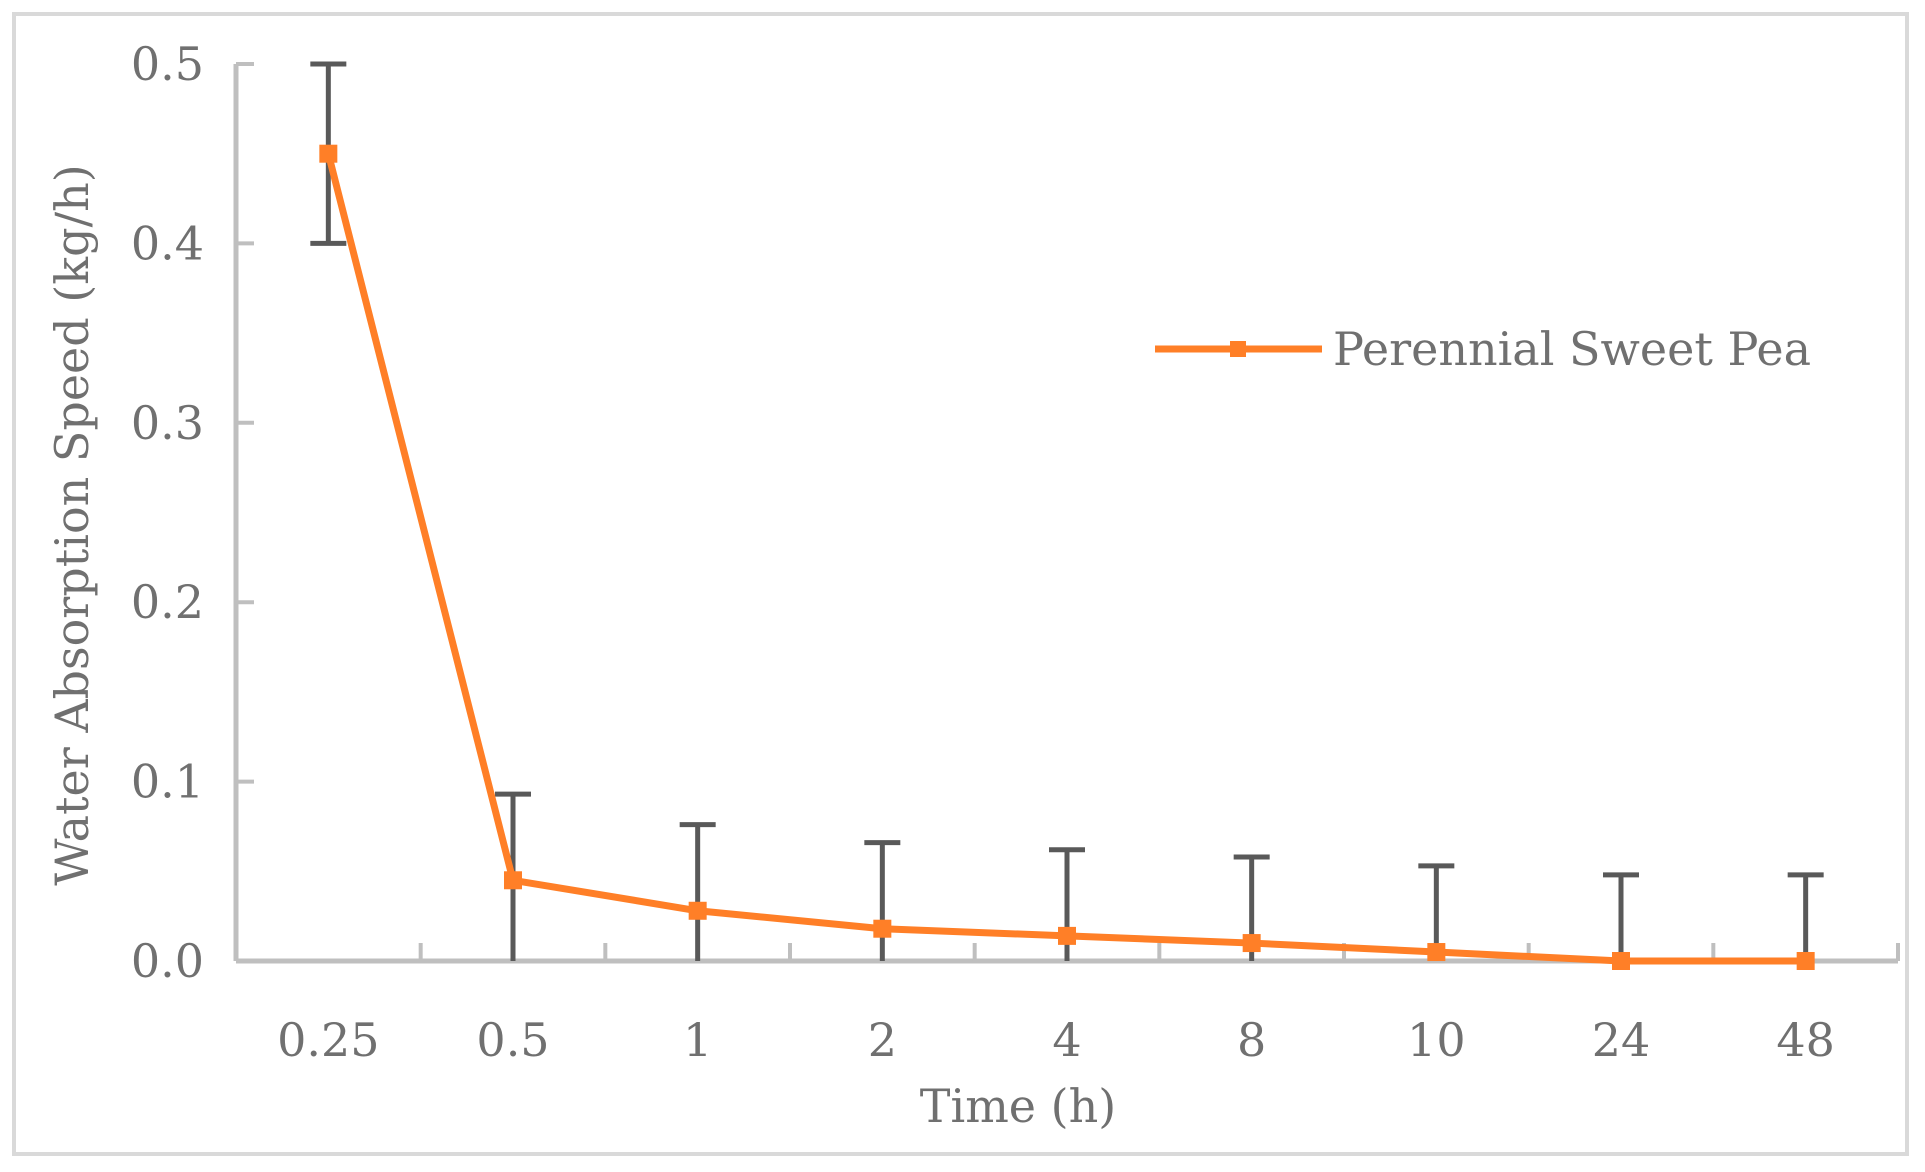 This screenshot has height=1172, width=1925. I want to click on y-tick-label: 0.1, so click(167, 782).